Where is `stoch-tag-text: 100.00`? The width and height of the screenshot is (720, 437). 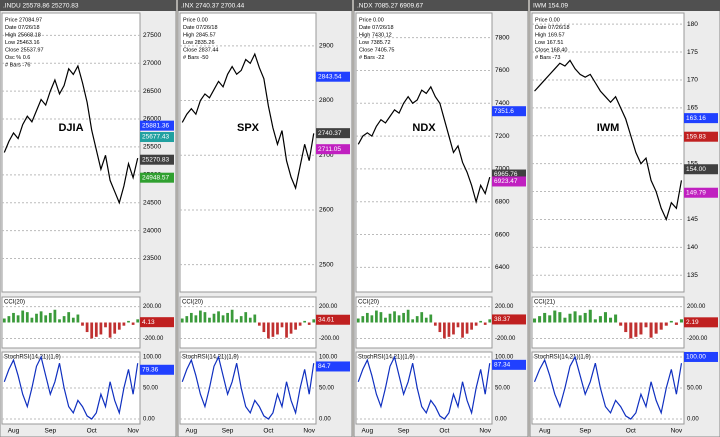 stoch-tag-text: 100.00 is located at coordinates (696, 357).